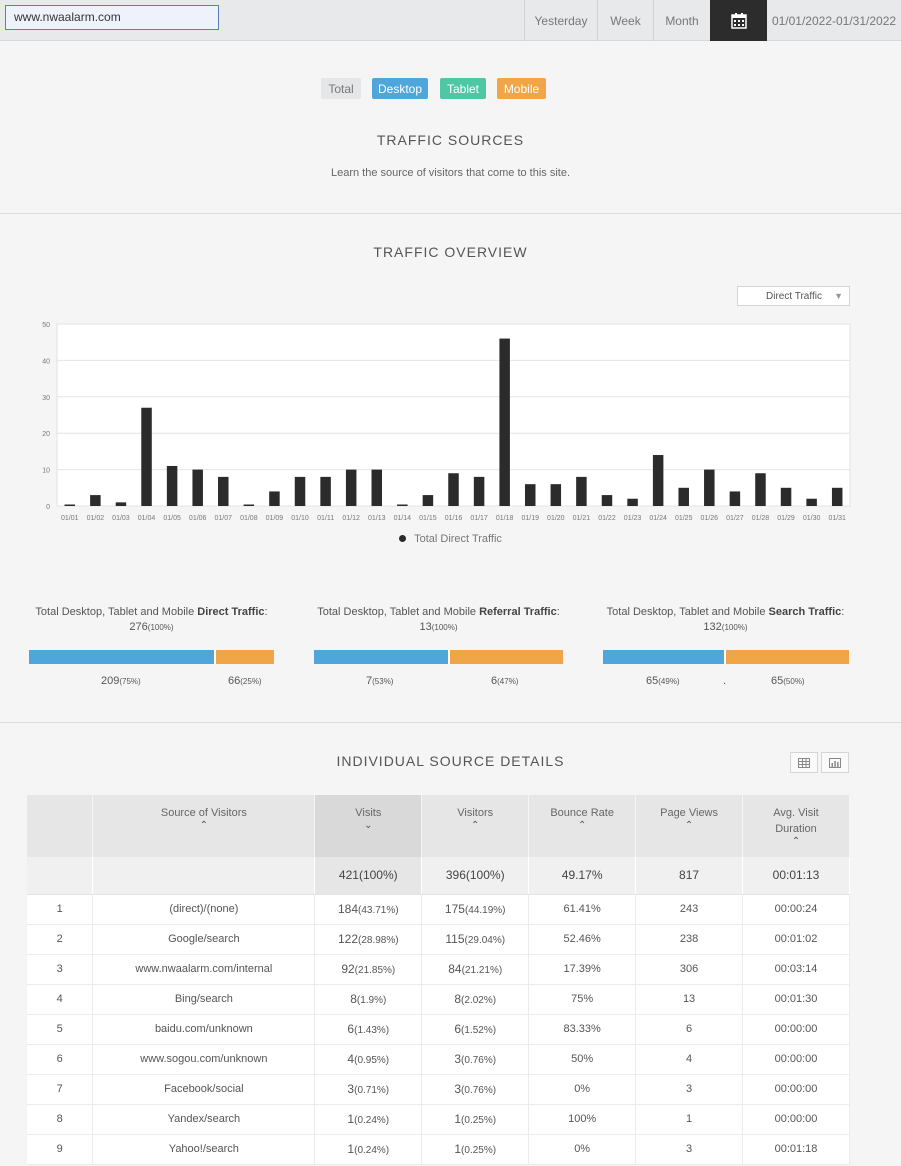 The image size is (901, 1166). Describe the element at coordinates (505, 518) in the screenshot. I see `x-tick-label: 01/18` at that location.